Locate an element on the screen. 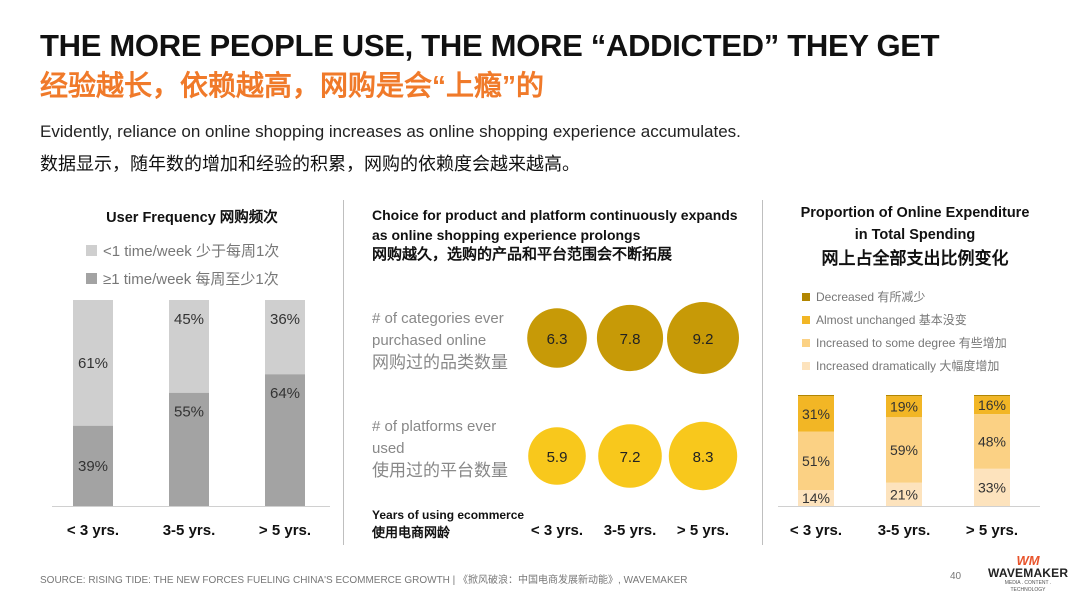 The width and height of the screenshot is (1080, 608). spend-legend-some: Increased to some degree 有些增加 is located at coordinates (904, 343).